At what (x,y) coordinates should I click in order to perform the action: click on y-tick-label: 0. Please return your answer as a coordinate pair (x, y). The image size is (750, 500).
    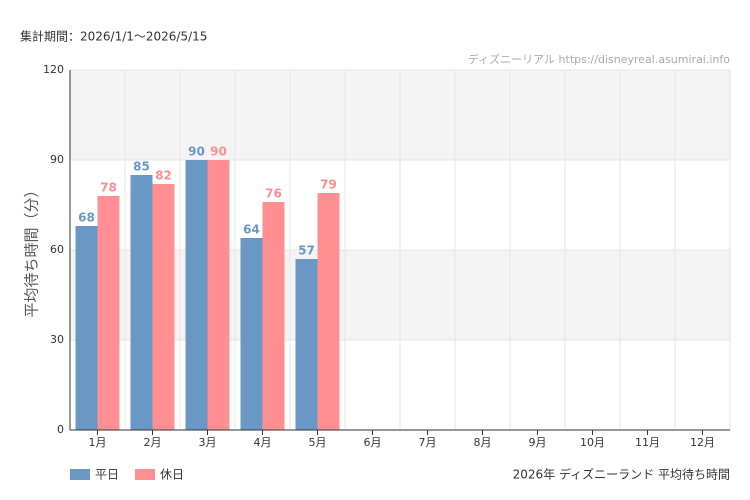
    Looking at the image, I should click on (60, 429).